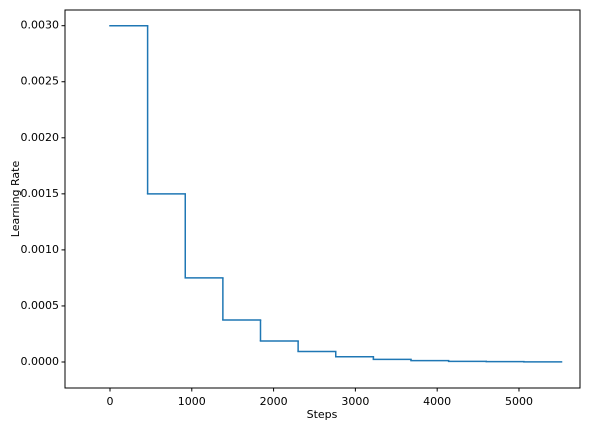  Describe the element at coordinates (437, 401) in the screenshot. I see `x-tick-label: 4000` at that location.